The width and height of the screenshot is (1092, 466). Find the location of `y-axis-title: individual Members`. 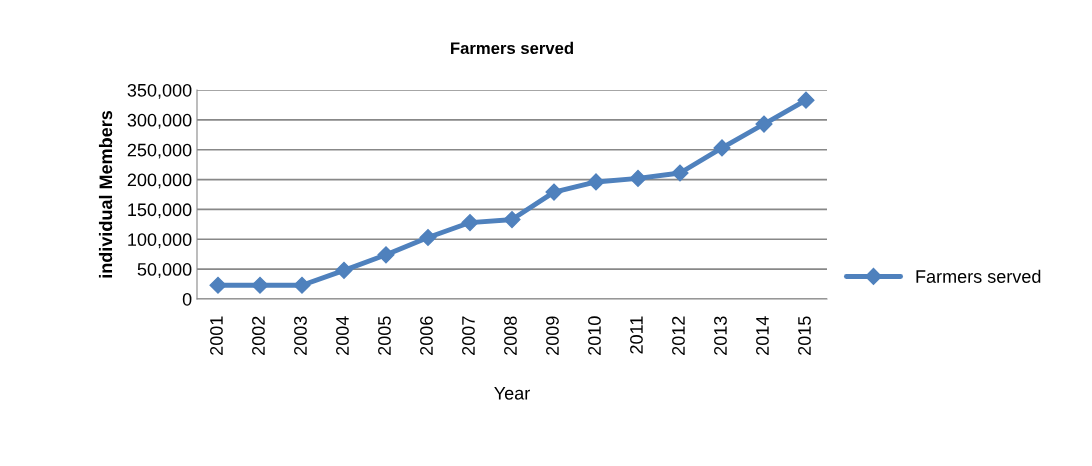

y-axis-title: individual Members is located at coordinates (105, 194).